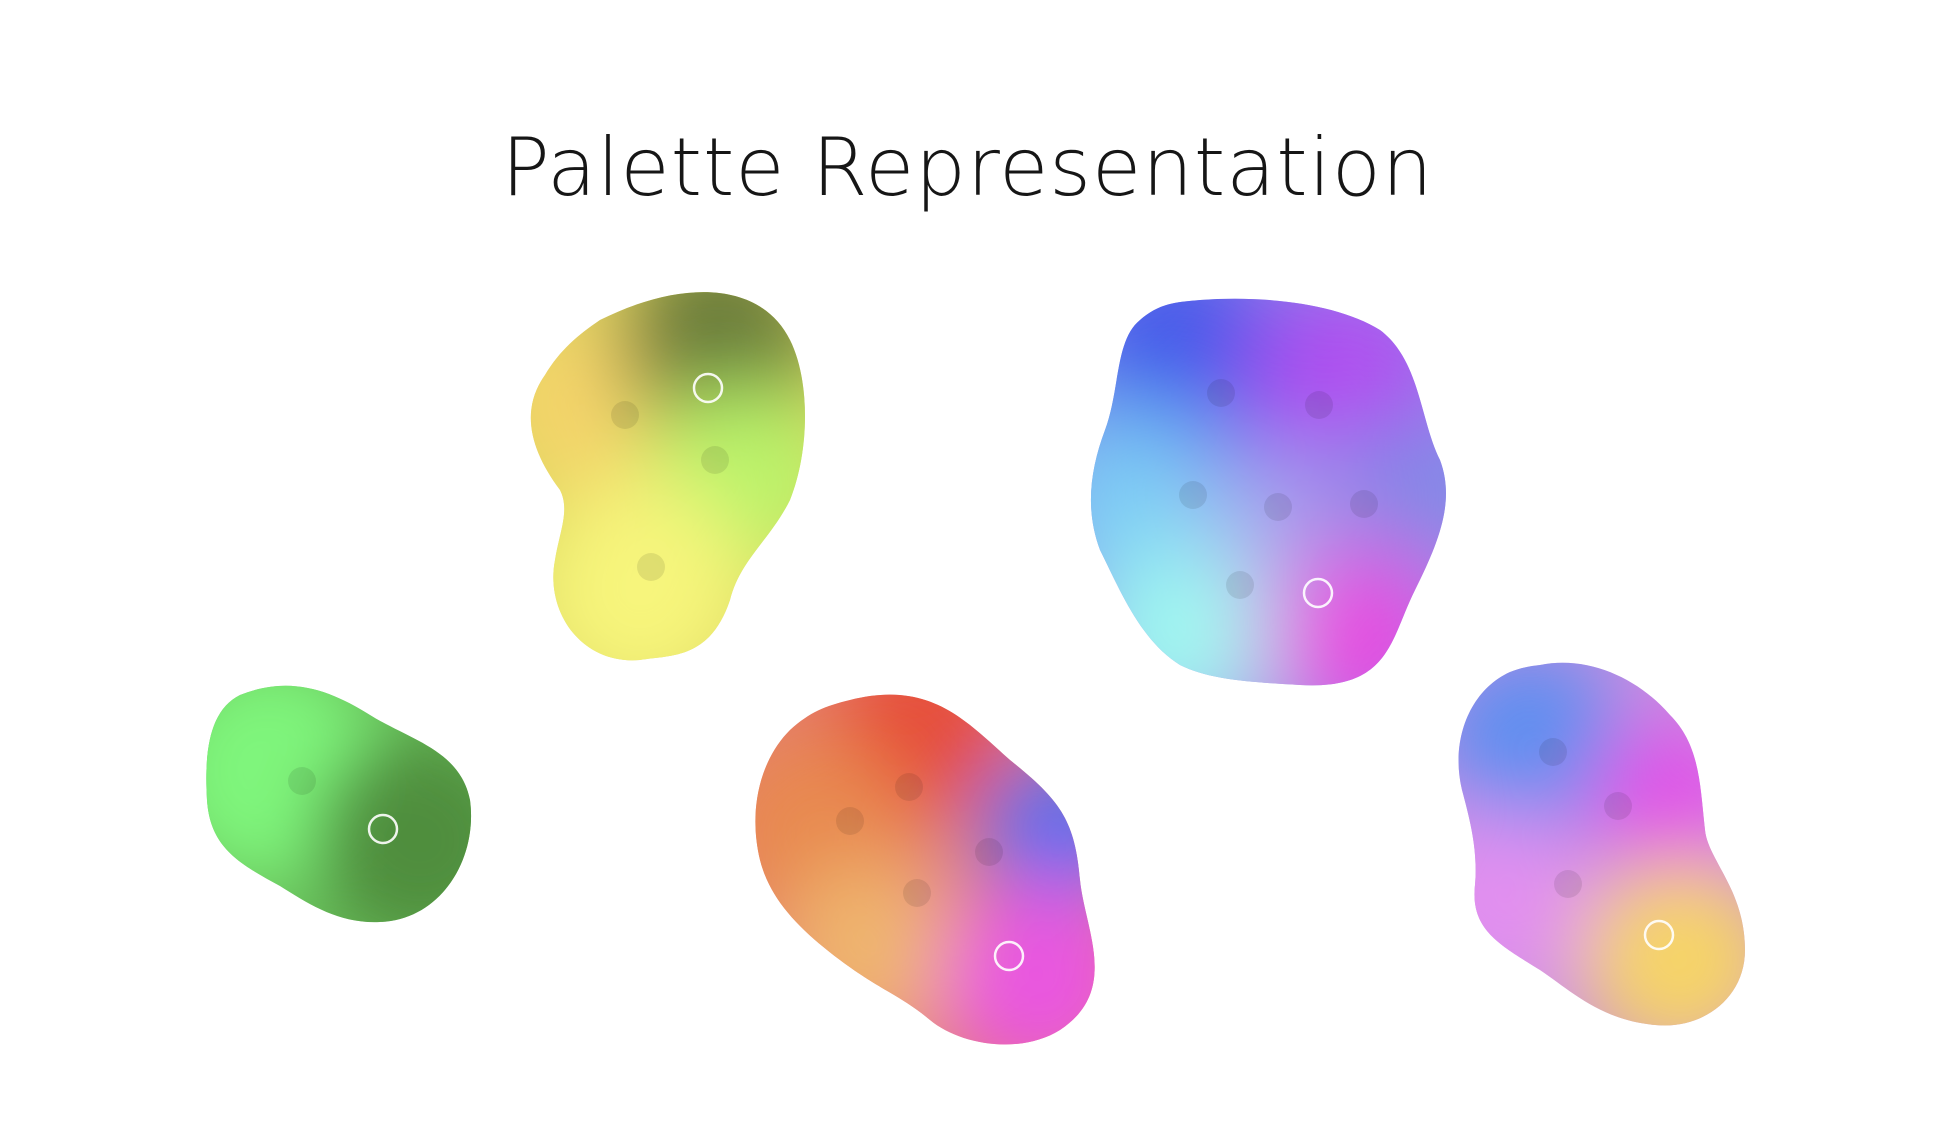 The image size is (1935, 1125). Describe the element at coordinates (1595, 852) in the screenshot. I see `palette-blob-blue-pink-gold` at that location.